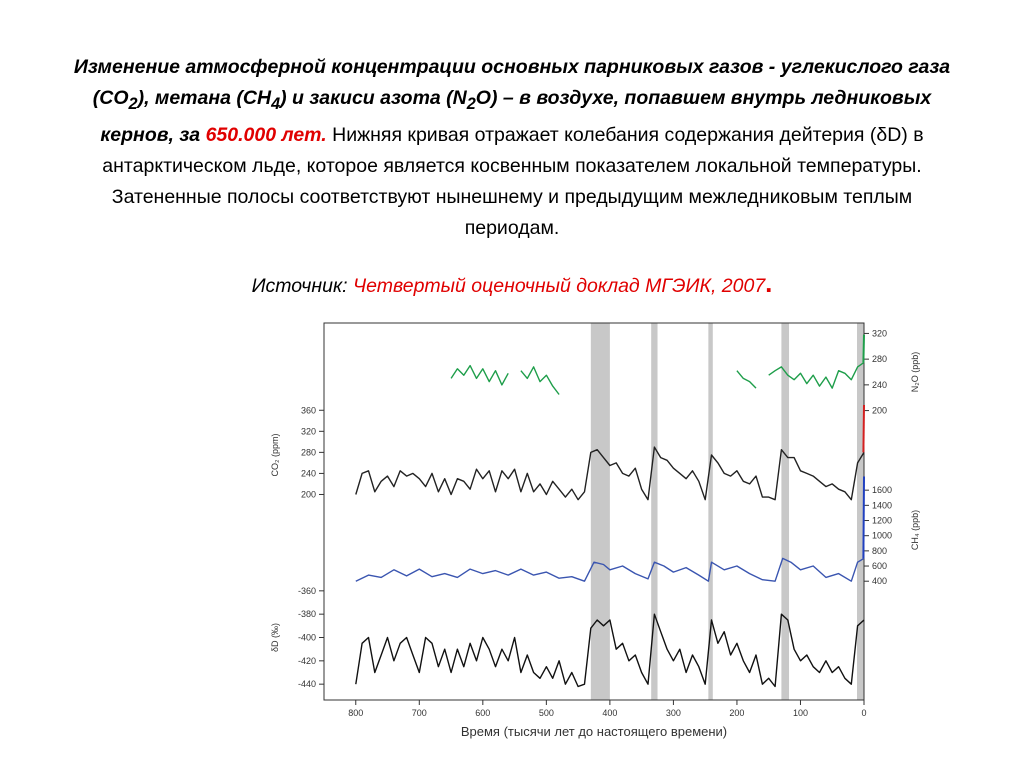  I want to click on caption-highlight: 650.000 лет., so click(266, 134).